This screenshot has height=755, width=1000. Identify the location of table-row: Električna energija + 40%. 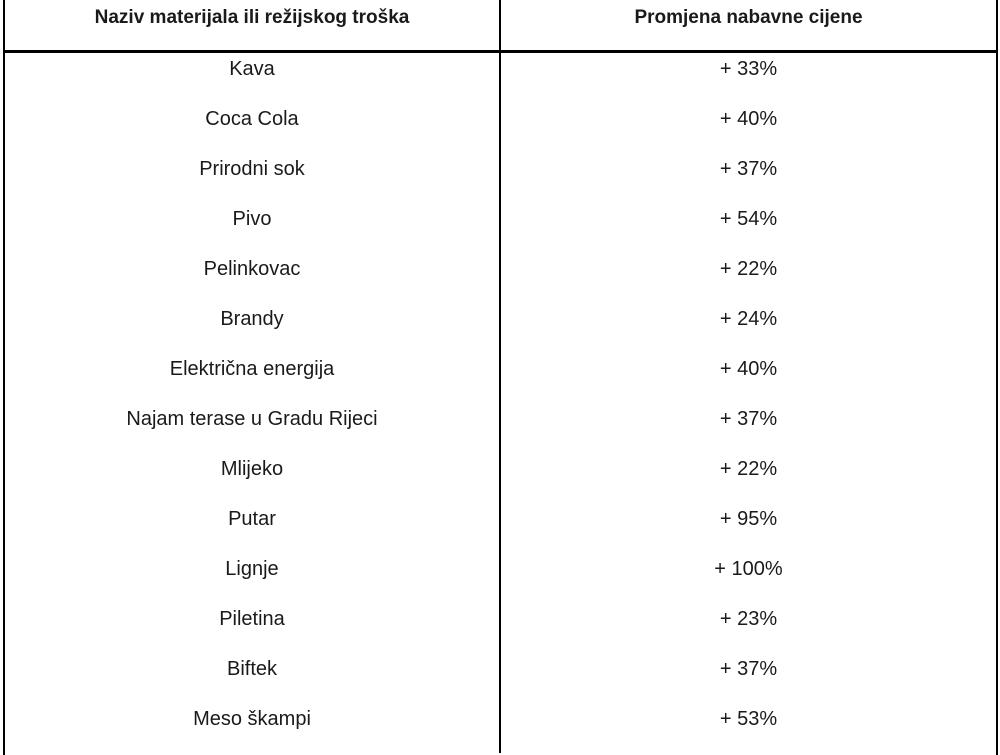
(500, 378).